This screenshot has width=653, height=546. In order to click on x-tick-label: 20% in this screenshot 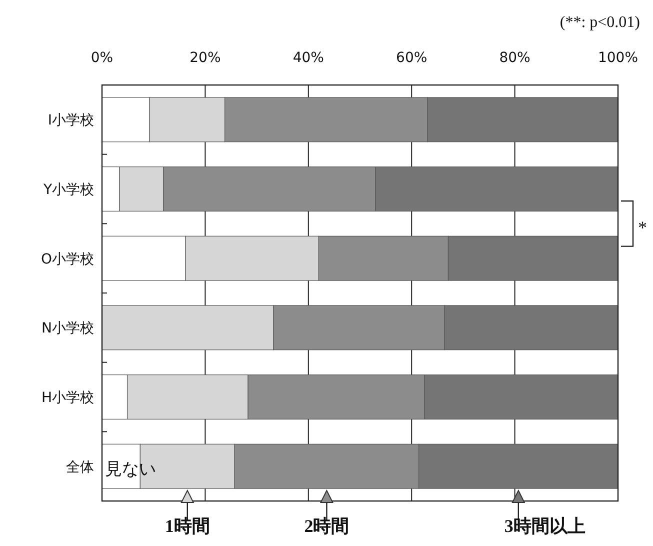, I will do `click(205, 58)`.